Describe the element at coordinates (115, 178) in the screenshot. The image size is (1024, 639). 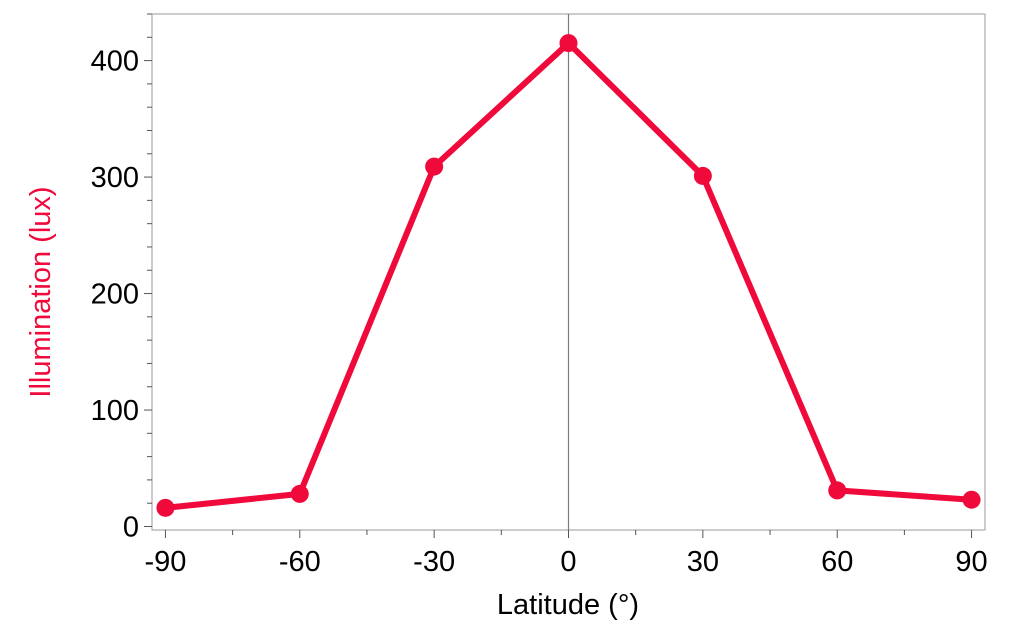
I see `y-tick-label: 300` at that location.